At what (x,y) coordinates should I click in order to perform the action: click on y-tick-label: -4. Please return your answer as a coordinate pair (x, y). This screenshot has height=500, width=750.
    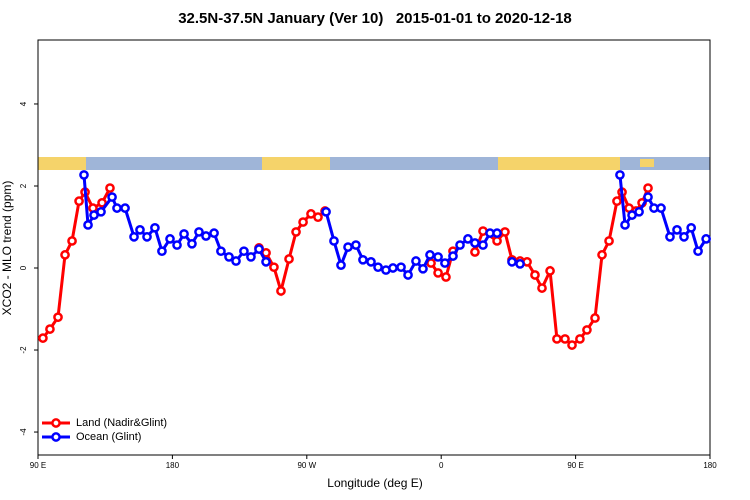
    Looking at the image, I should click on (23, 432).